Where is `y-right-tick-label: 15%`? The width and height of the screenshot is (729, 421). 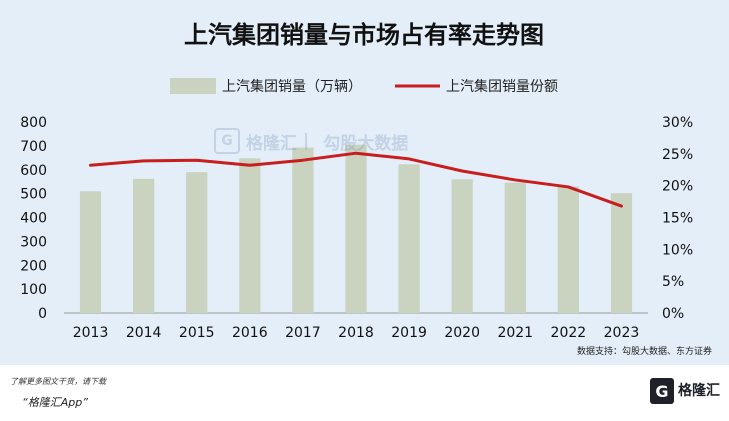 y-right-tick-label: 15% is located at coordinates (677, 219).